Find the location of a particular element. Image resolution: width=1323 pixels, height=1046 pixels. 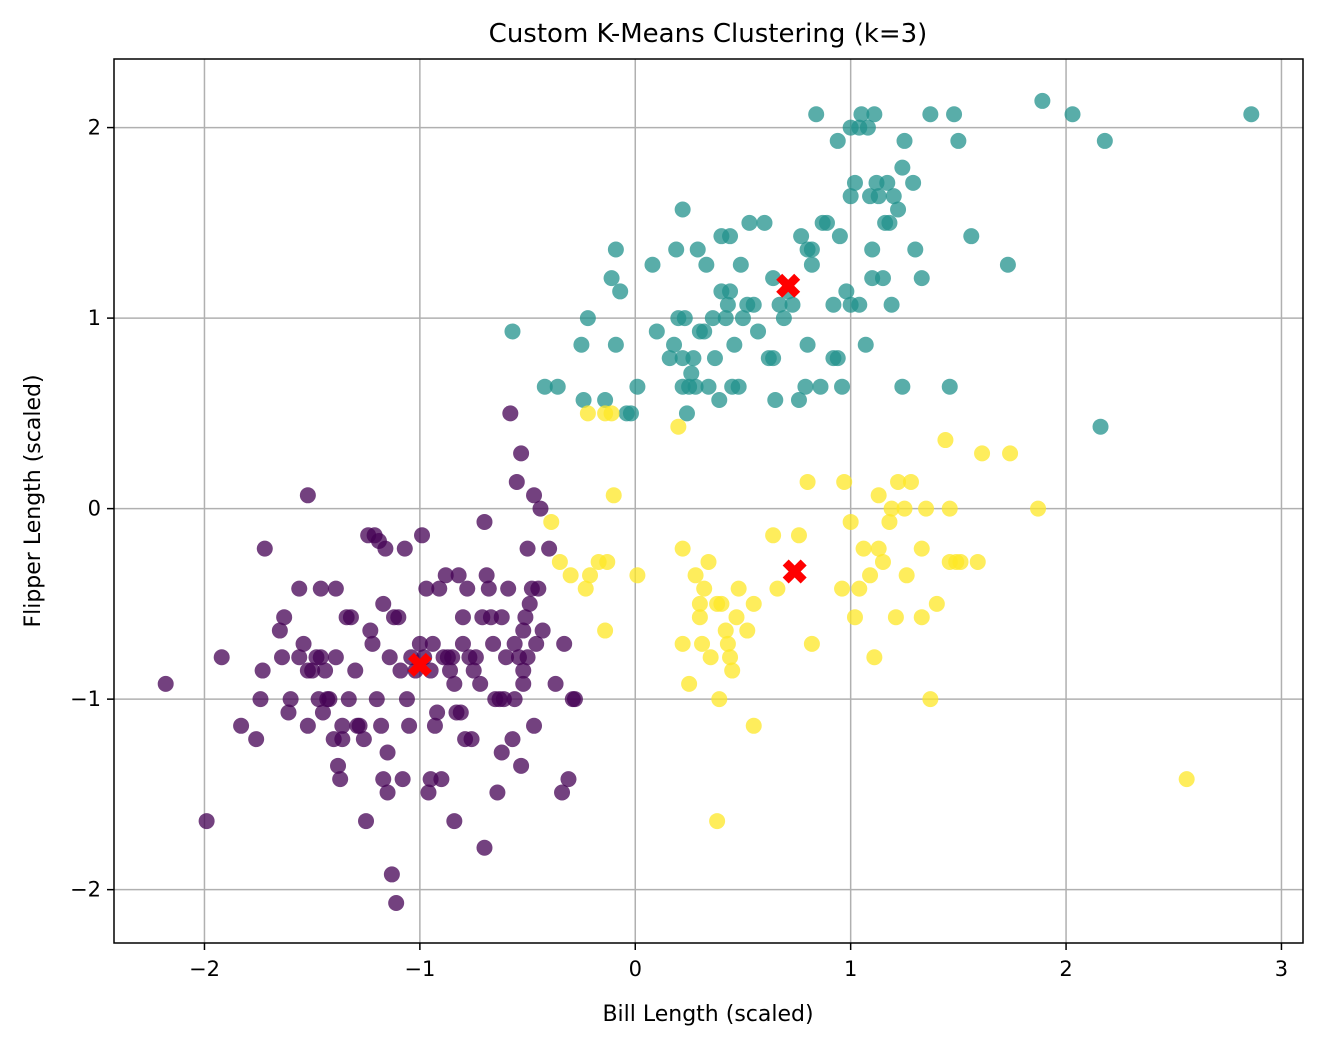

x-tick-label: −1 is located at coordinates (419, 969).